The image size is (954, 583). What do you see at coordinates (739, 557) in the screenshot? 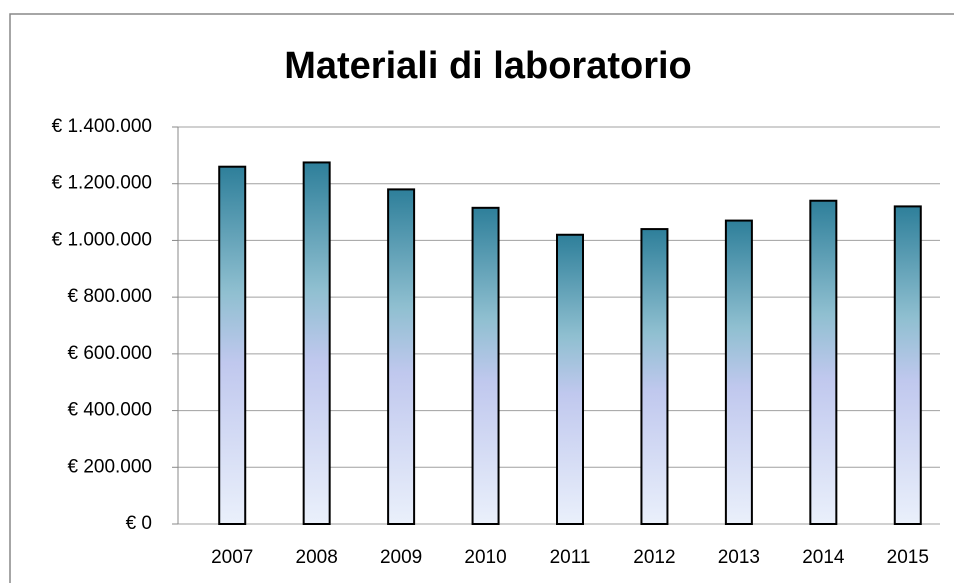
I see `x-tick-label: 2013` at bounding box center [739, 557].